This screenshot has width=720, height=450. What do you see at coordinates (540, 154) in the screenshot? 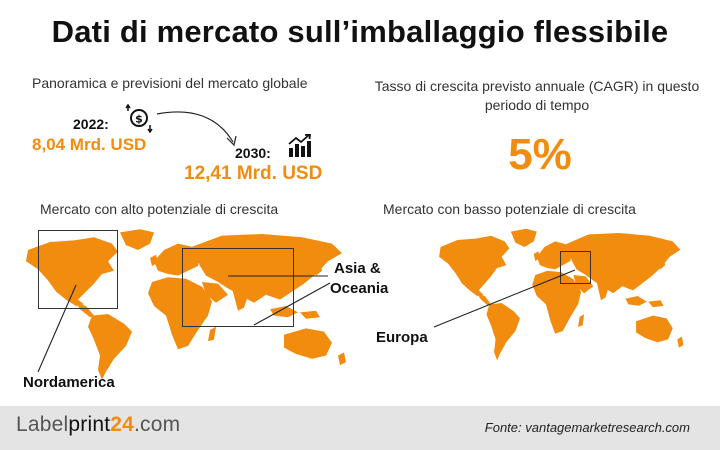
I see `cagr-value: 5%` at bounding box center [540, 154].